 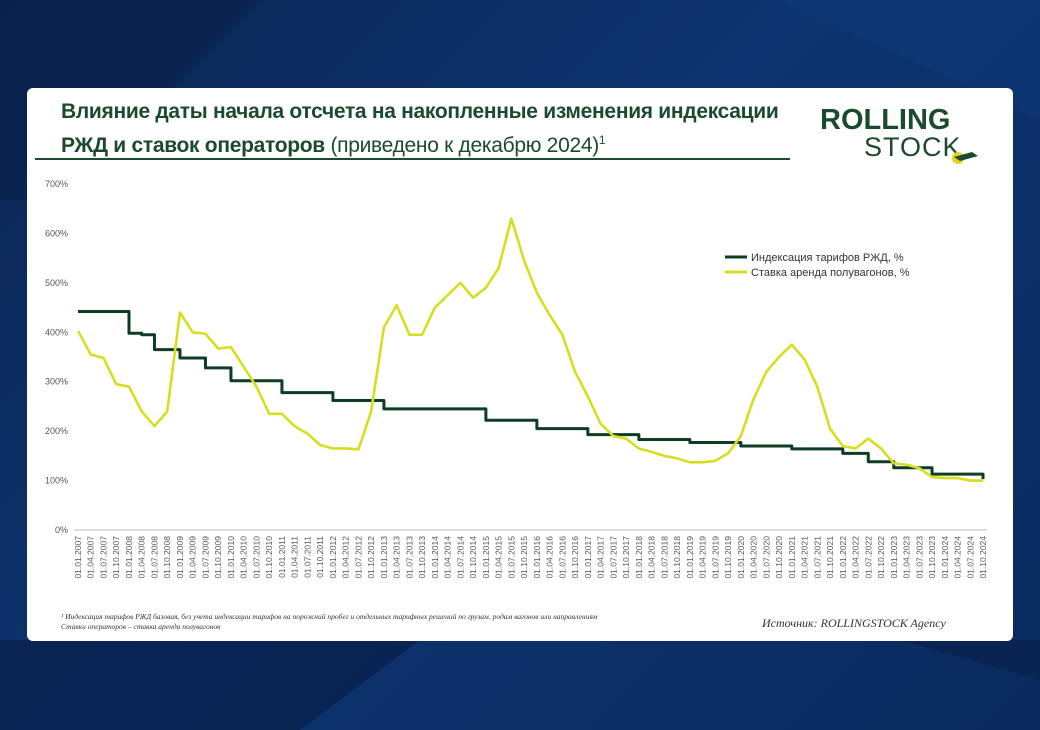 I want to click on x-tick-label: 01.01.2021, so click(x=792, y=557).